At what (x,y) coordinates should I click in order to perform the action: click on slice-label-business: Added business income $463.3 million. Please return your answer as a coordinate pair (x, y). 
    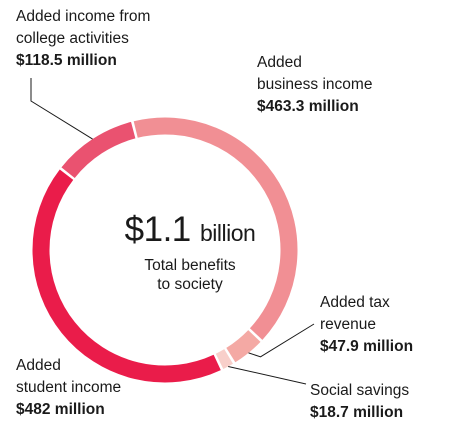
    Looking at the image, I should click on (314, 85).